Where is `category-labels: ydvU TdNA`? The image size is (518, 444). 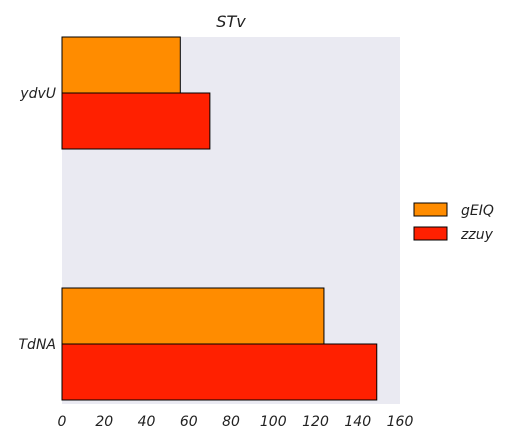 category-labels: ydvU TdNA is located at coordinates (38, 219).